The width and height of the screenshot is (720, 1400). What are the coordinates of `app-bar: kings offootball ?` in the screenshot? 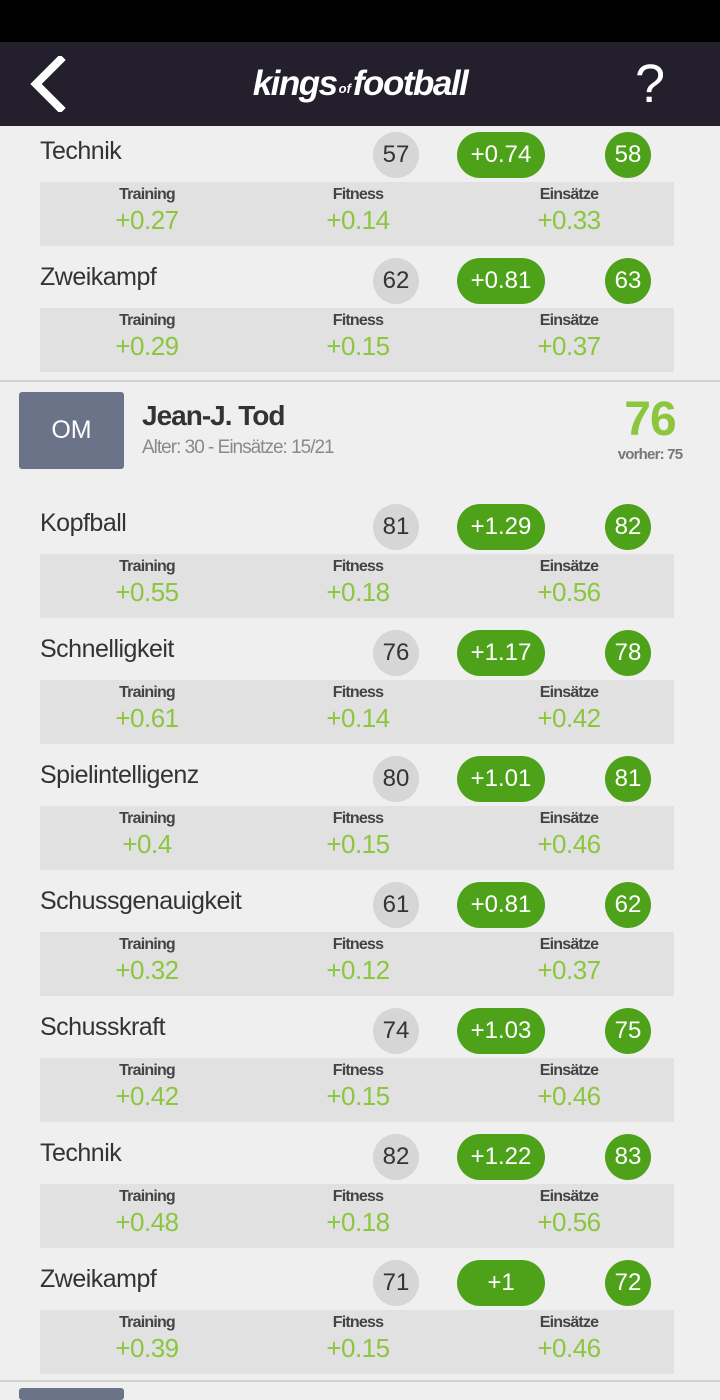 It's located at (360, 84).